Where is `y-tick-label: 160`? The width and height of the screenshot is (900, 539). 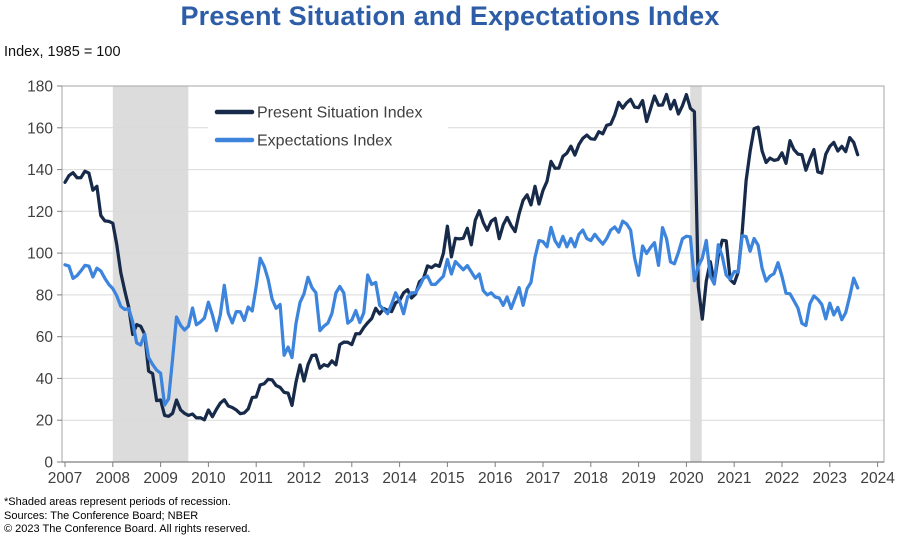
y-tick-label: 160 is located at coordinates (40, 128).